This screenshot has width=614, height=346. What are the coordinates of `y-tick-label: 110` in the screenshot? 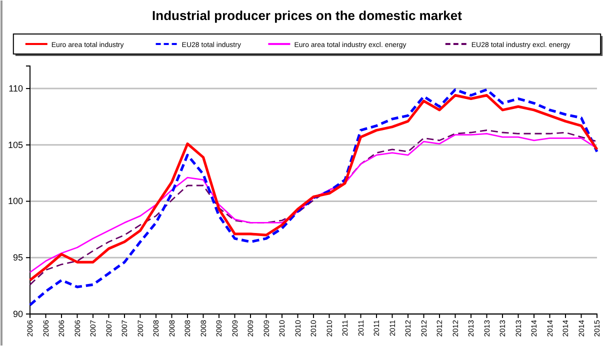 It's located at (15, 88).